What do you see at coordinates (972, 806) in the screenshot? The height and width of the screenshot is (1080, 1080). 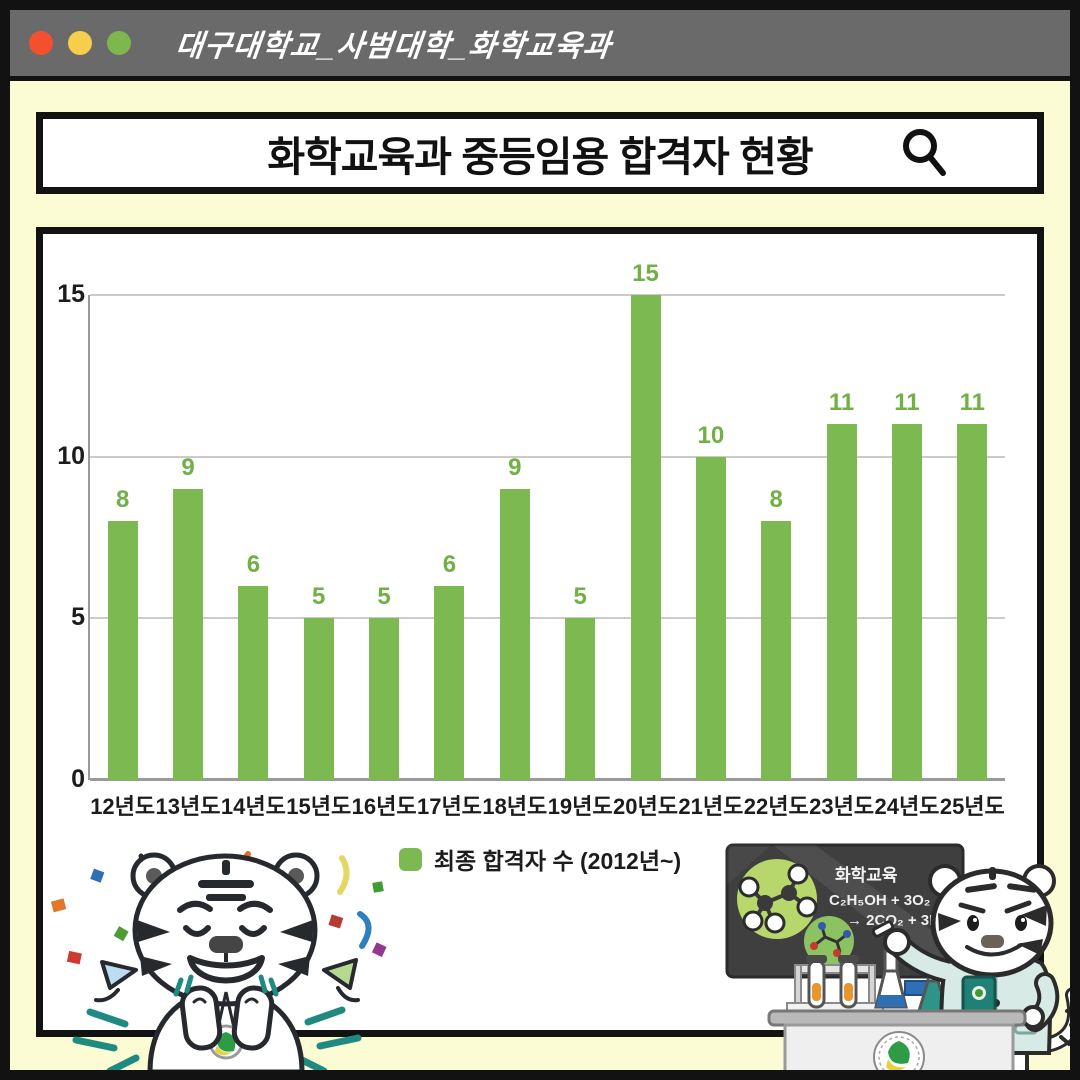 I see `x-tick-label: 25년도` at bounding box center [972, 806].